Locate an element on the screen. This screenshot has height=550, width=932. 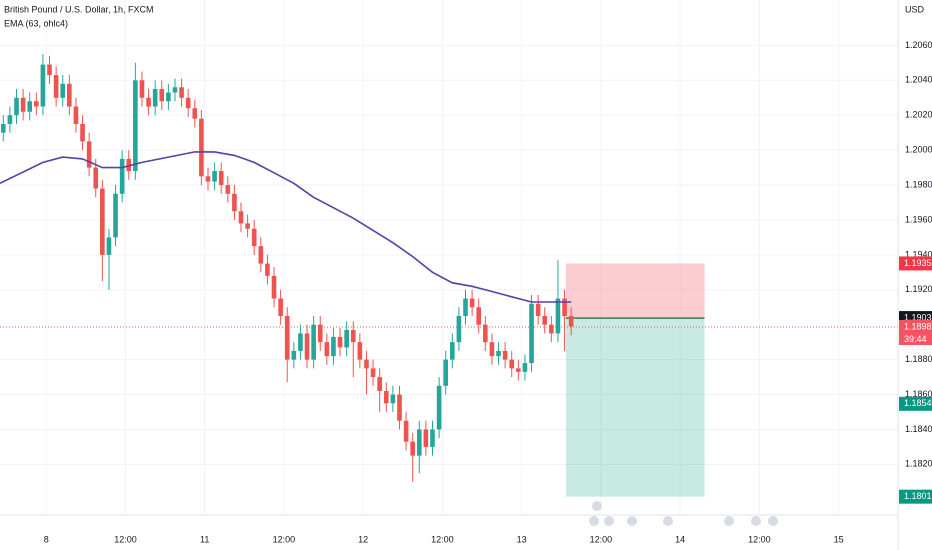
price-label: 1.18547 is located at coordinates (918, 403).